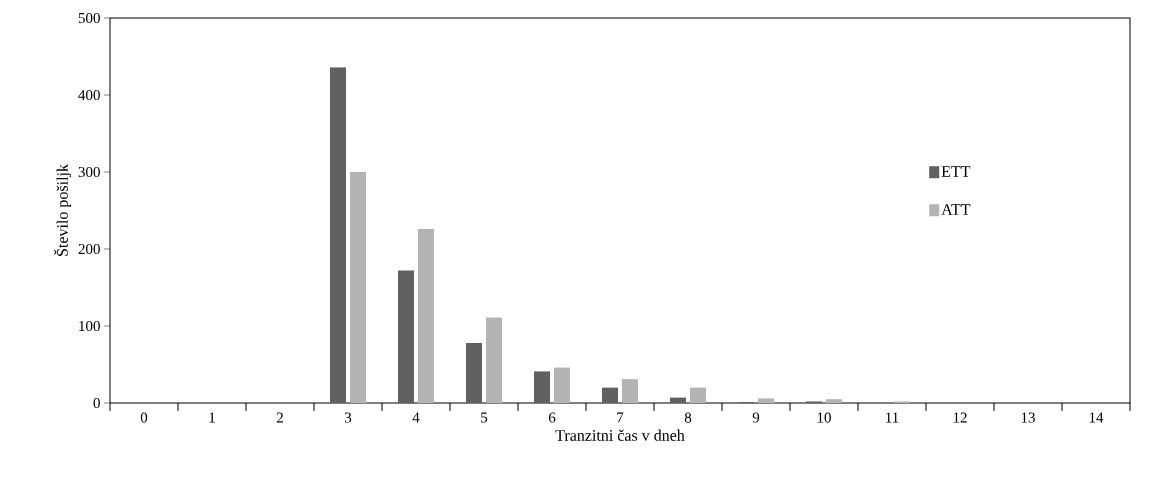  What do you see at coordinates (688, 417) in the screenshot?
I see `x-tick-label: 8` at bounding box center [688, 417].